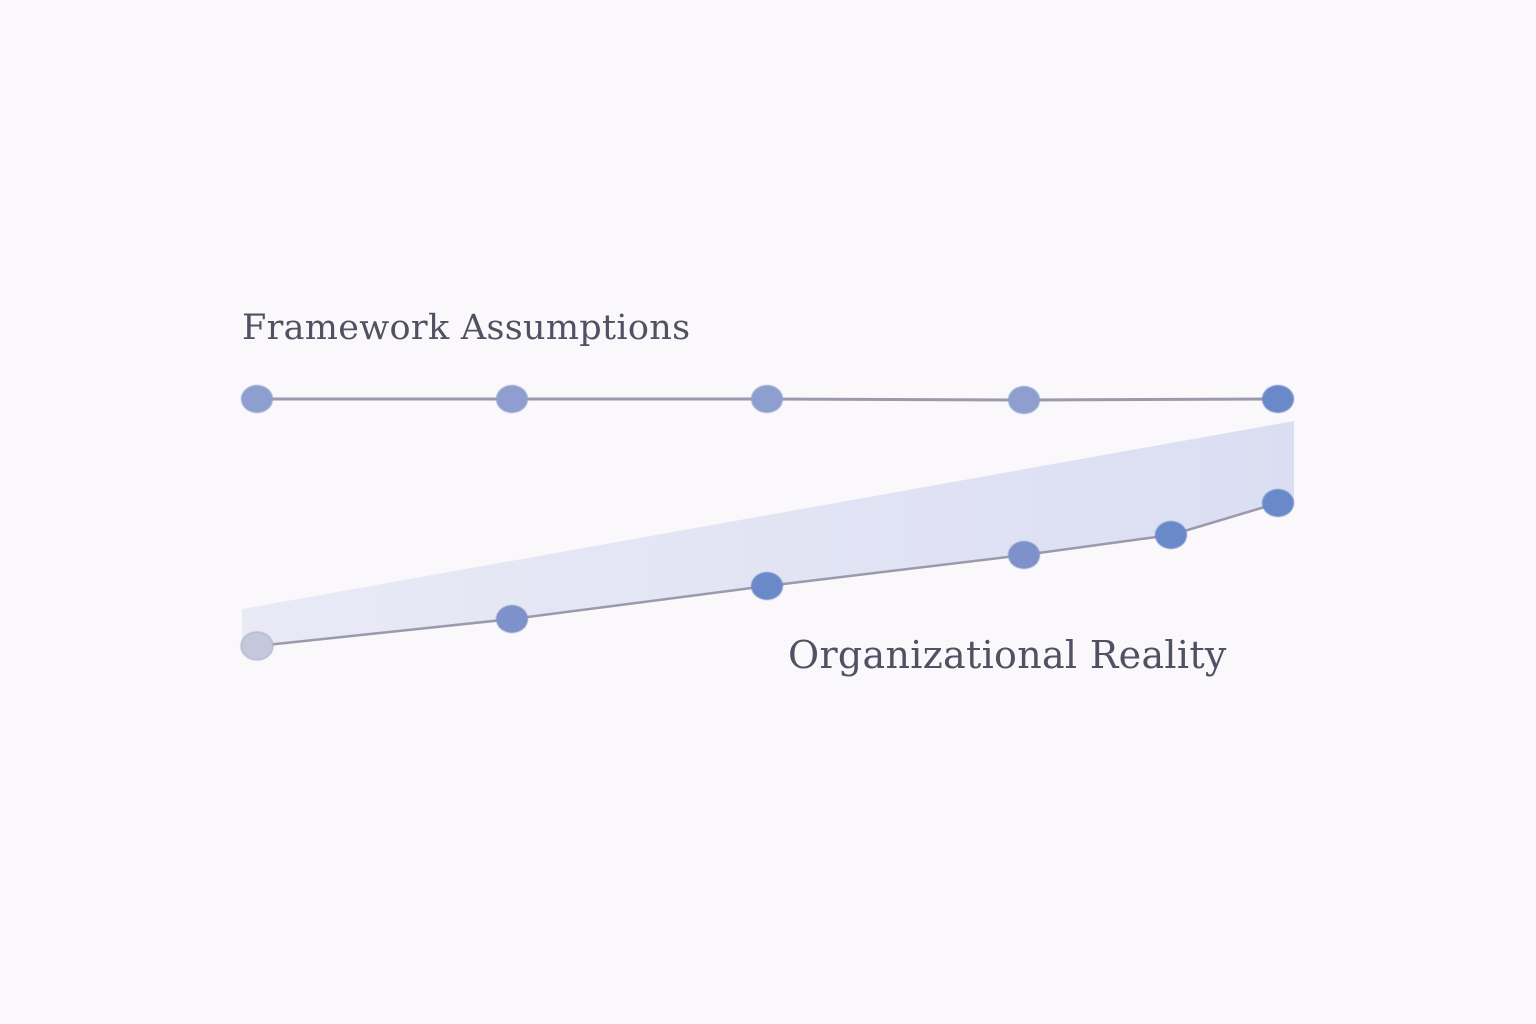 This screenshot has height=1024, width=1536. I want to click on reality-track-line, so click(767, 574).